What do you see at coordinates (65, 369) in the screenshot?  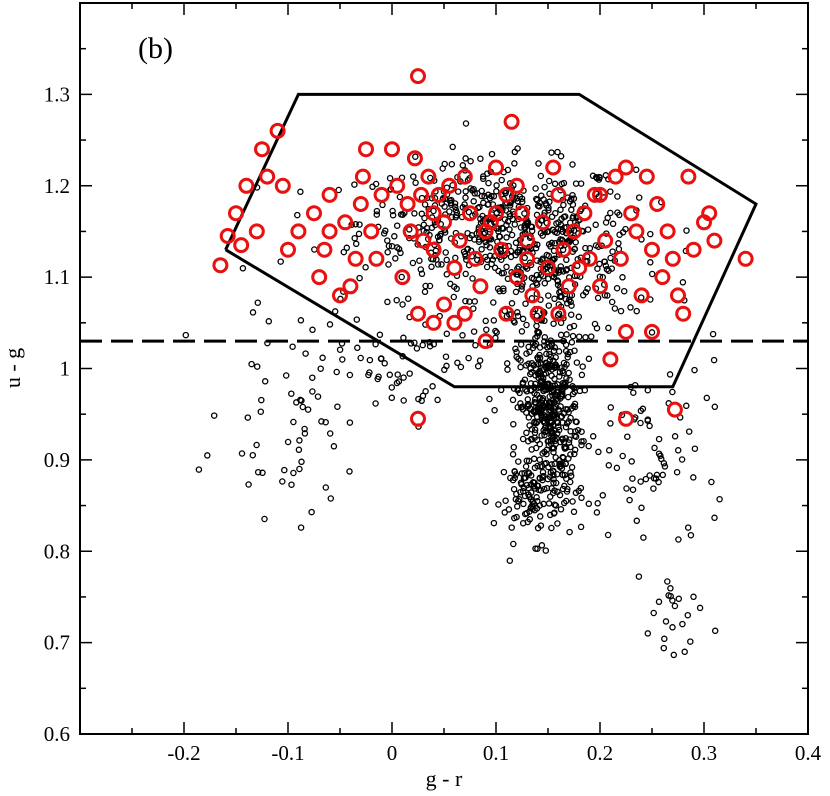 I see `y-tick-label: 1` at bounding box center [65, 369].